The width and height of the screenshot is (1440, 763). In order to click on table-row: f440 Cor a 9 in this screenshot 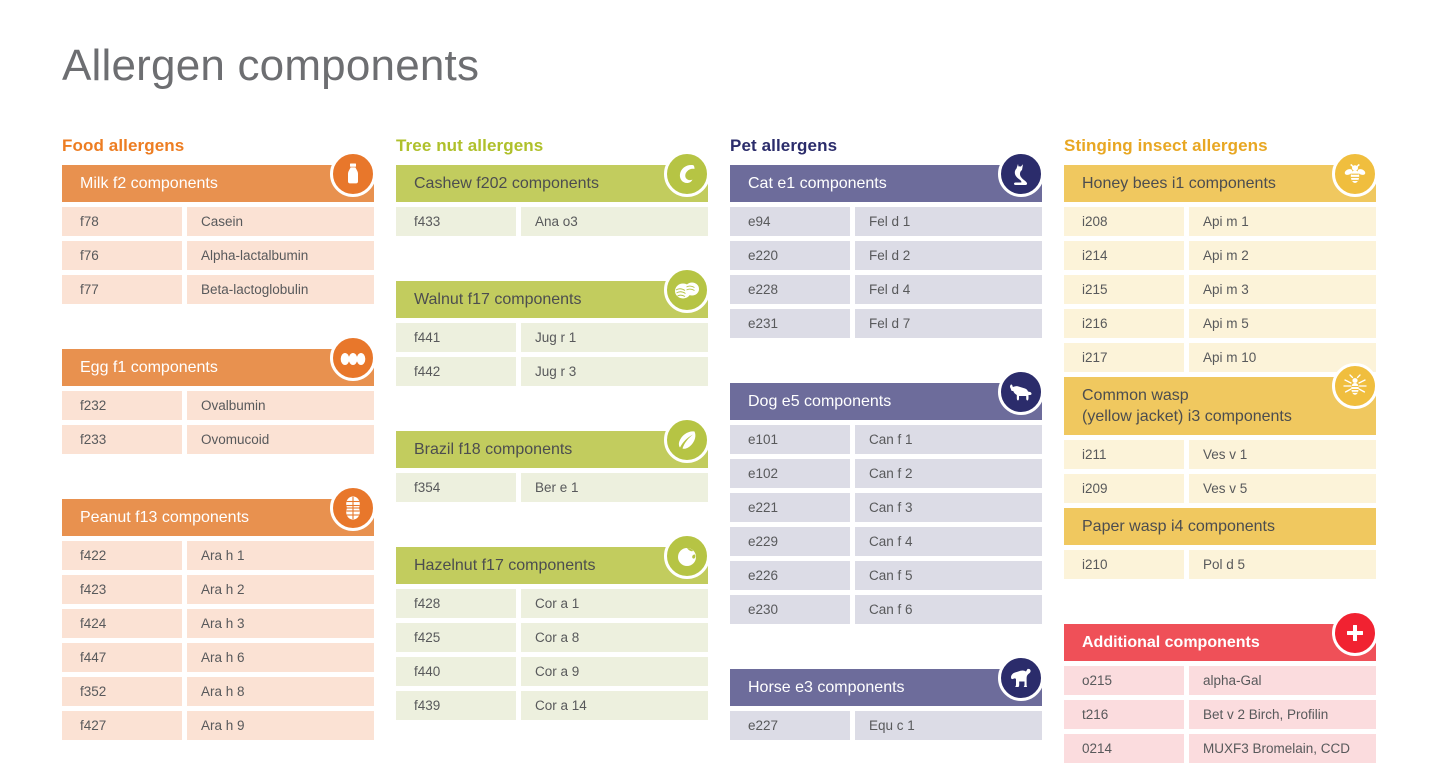, I will do `click(552, 671)`.